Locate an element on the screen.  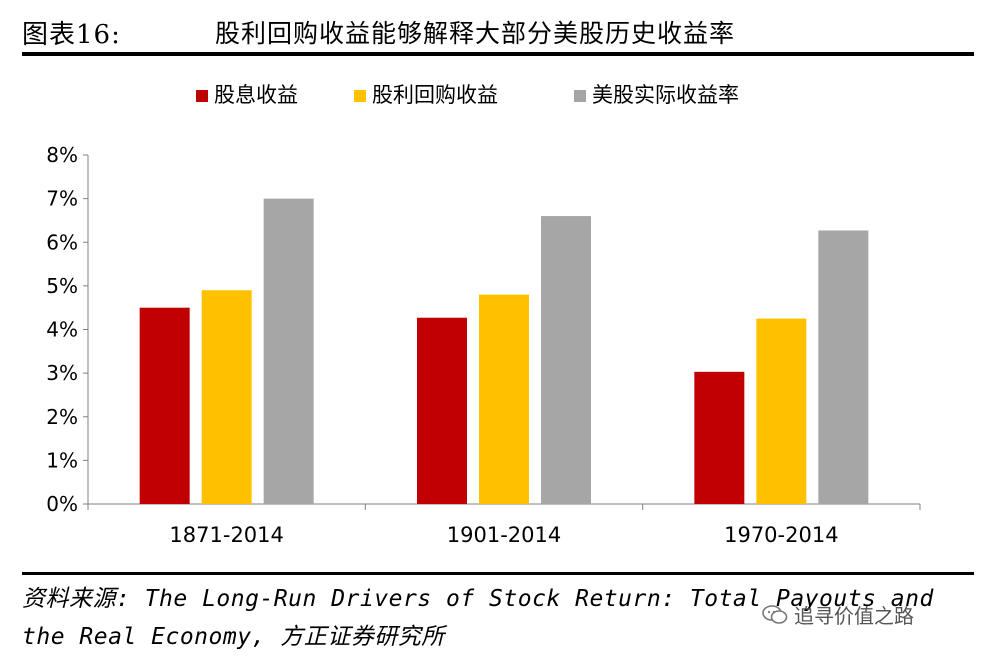
x-axis: 1871-2014 1901-2014 1970-2014 is located at coordinates (504, 525).